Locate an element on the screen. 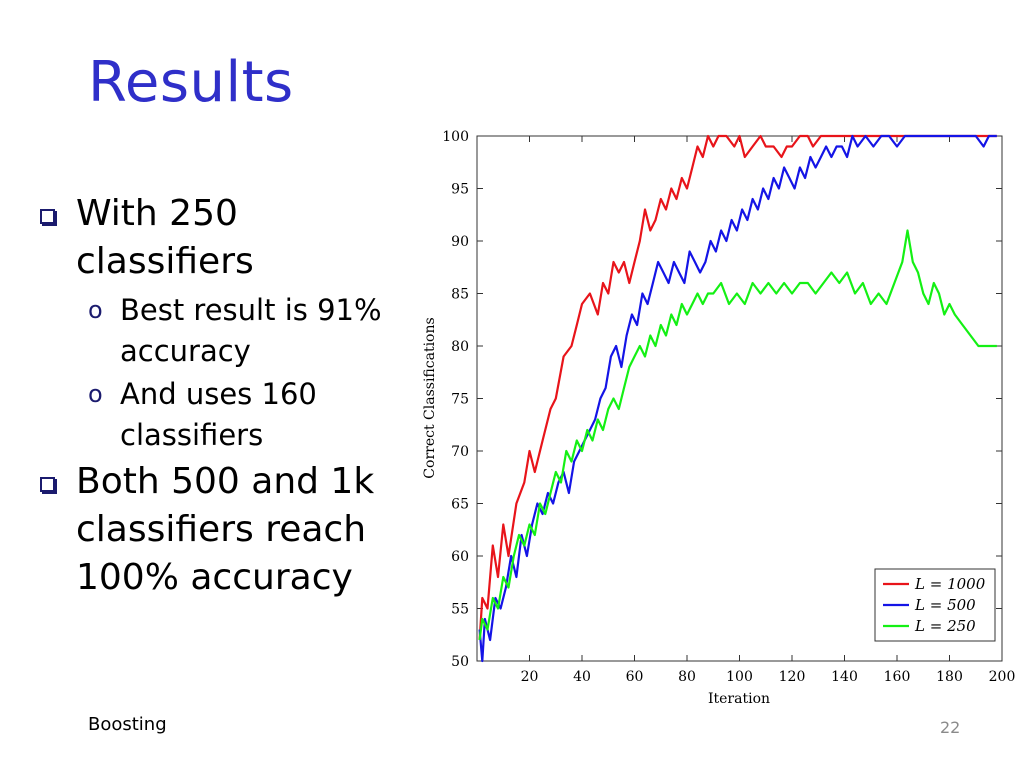 This screenshot has height=768, width=1024. x-tick-label: 160 is located at coordinates (897, 677).